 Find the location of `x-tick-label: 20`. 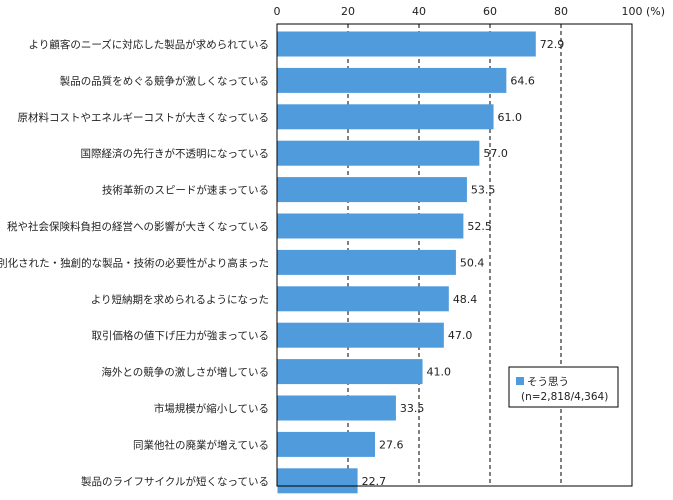

x-tick-label: 20 is located at coordinates (348, 11).